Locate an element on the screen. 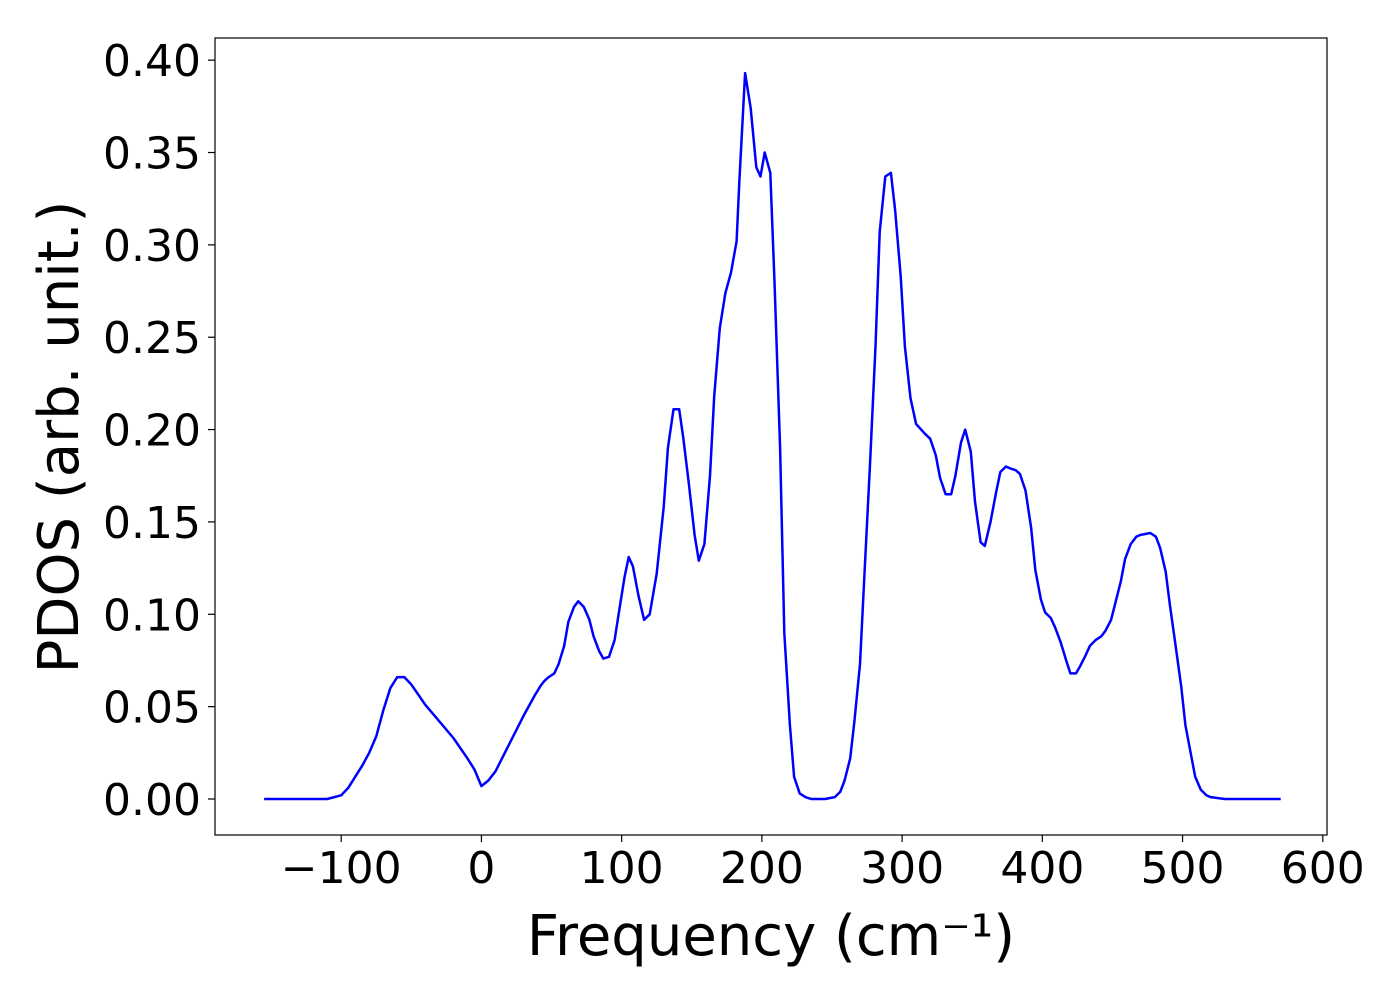 The width and height of the screenshot is (1400, 1000). y-tick-label: 0.30 is located at coordinates (152, 246).